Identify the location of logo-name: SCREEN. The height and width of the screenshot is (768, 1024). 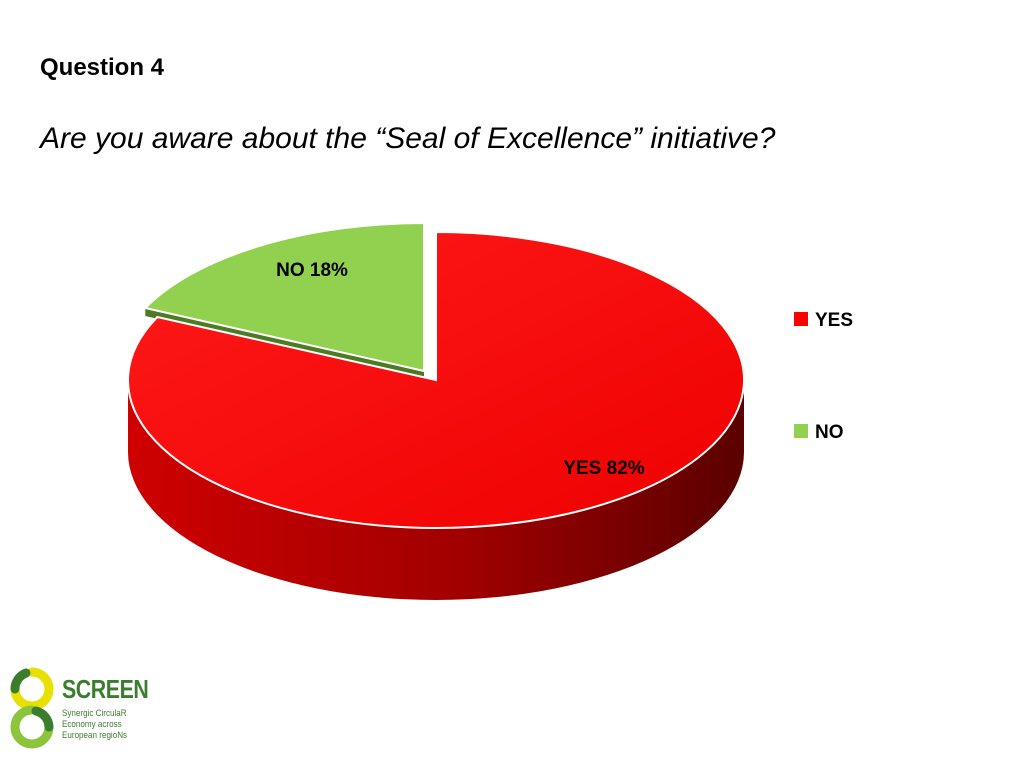
(105, 689).